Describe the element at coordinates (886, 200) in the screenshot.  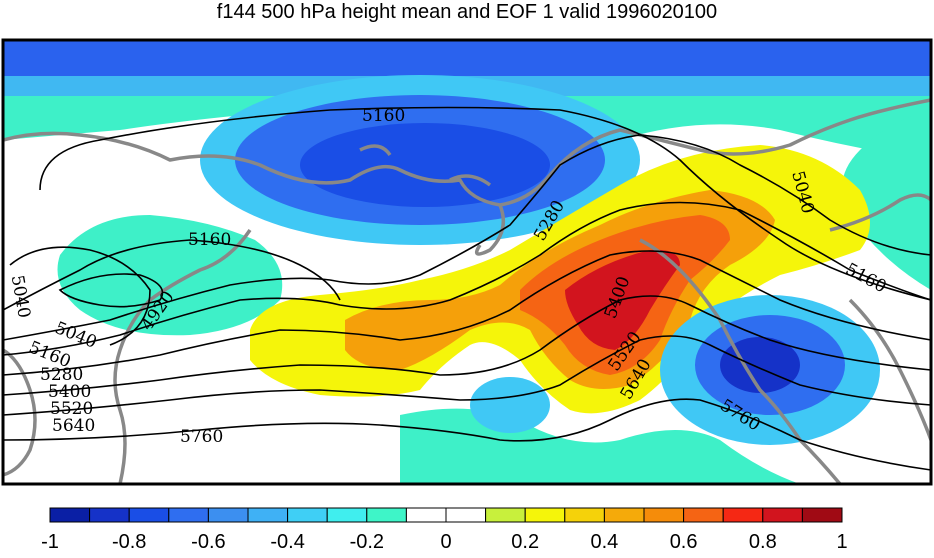
I see `shade-cyan-east` at that location.